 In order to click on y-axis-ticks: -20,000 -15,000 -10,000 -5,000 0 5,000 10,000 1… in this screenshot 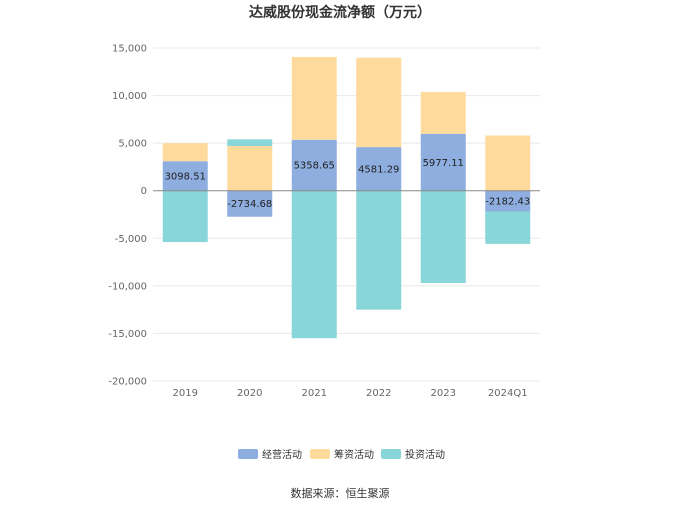, I will do `click(127, 216)`.